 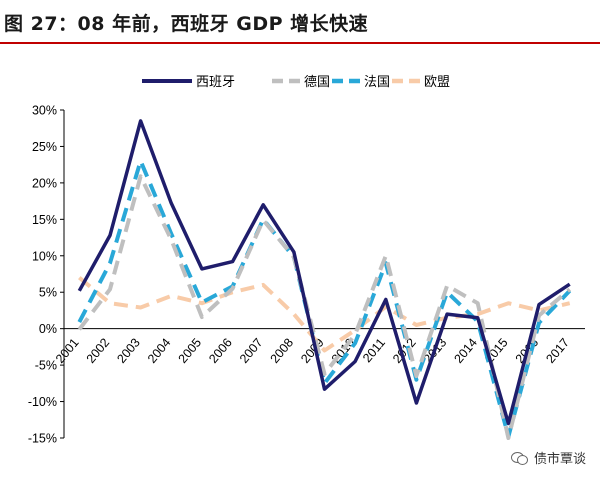 What do you see at coordinates (465, 351) in the screenshot?
I see `x-tick-label: 2014` at bounding box center [465, 351].